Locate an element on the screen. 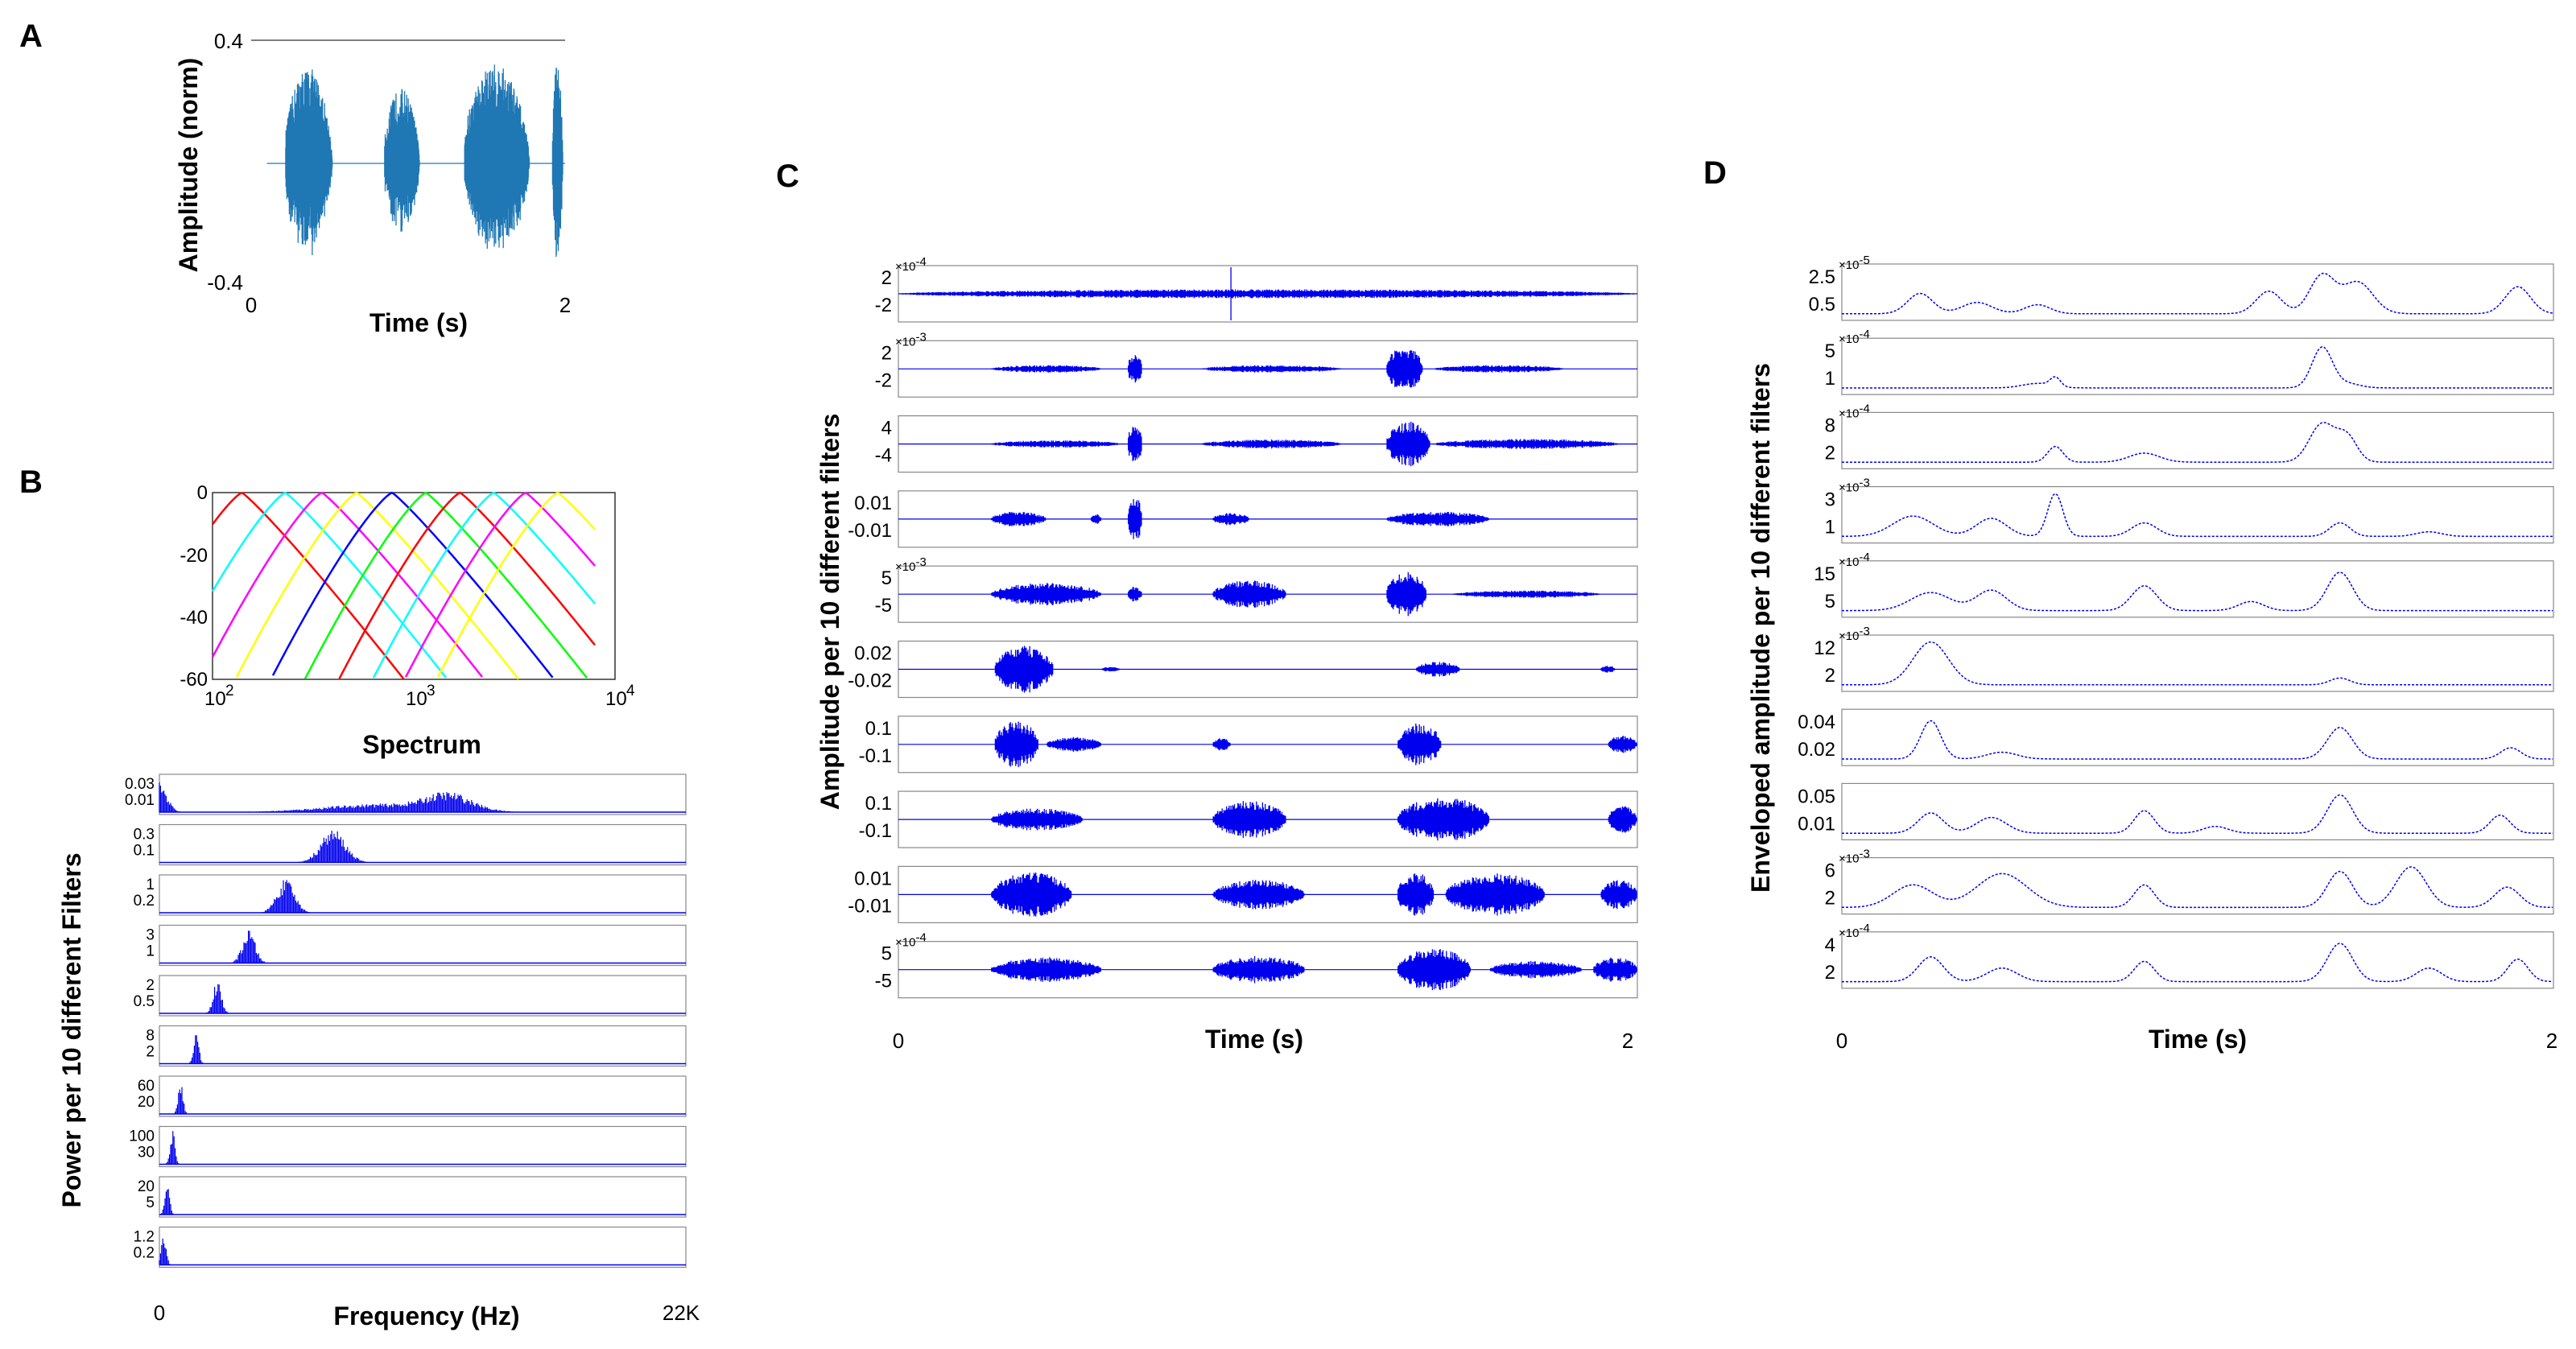 The width and height of the screenshot is (2576, 1349). power-ytick-lo: 30 is located at coordinates (146, 1153).